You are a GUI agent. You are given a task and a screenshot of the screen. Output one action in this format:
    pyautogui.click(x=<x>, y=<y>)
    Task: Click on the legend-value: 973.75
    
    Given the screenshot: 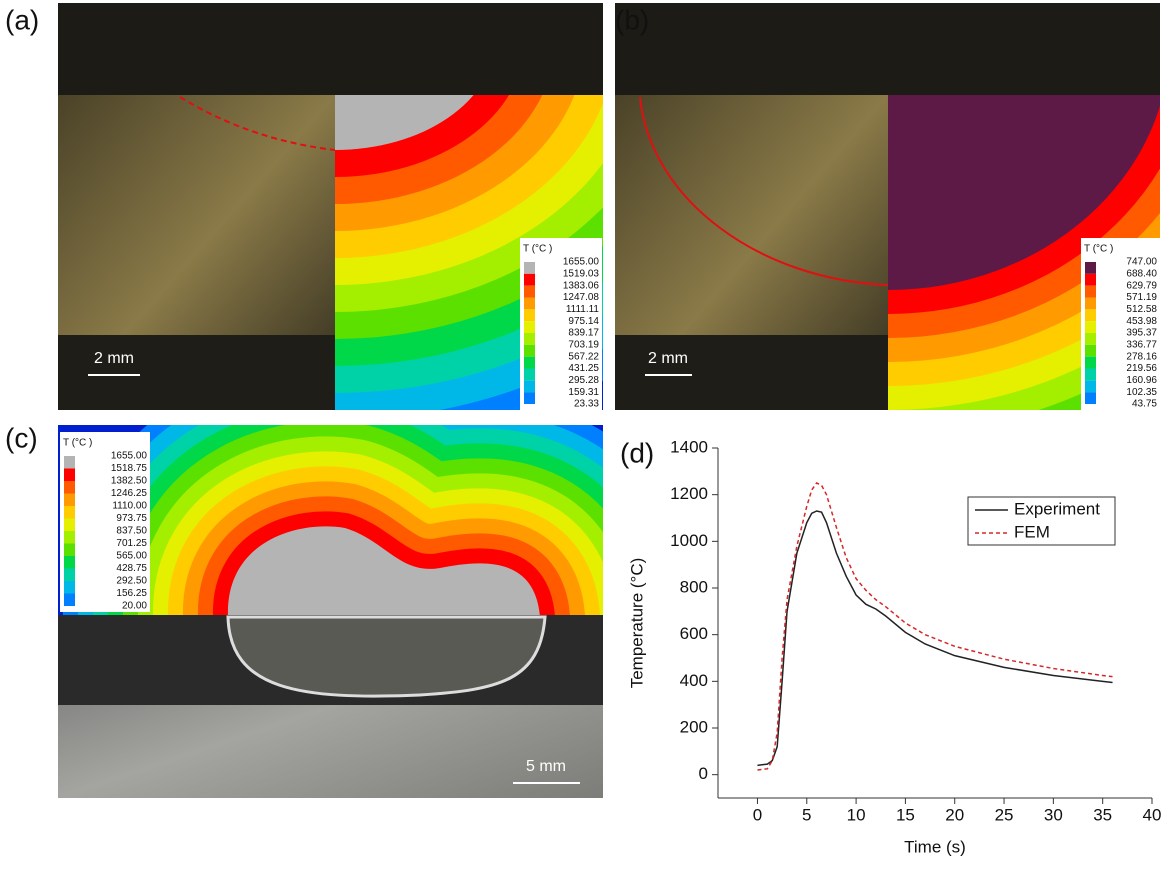 What is the action you would take?
    pyautogui.click(x=131, y=518)
    